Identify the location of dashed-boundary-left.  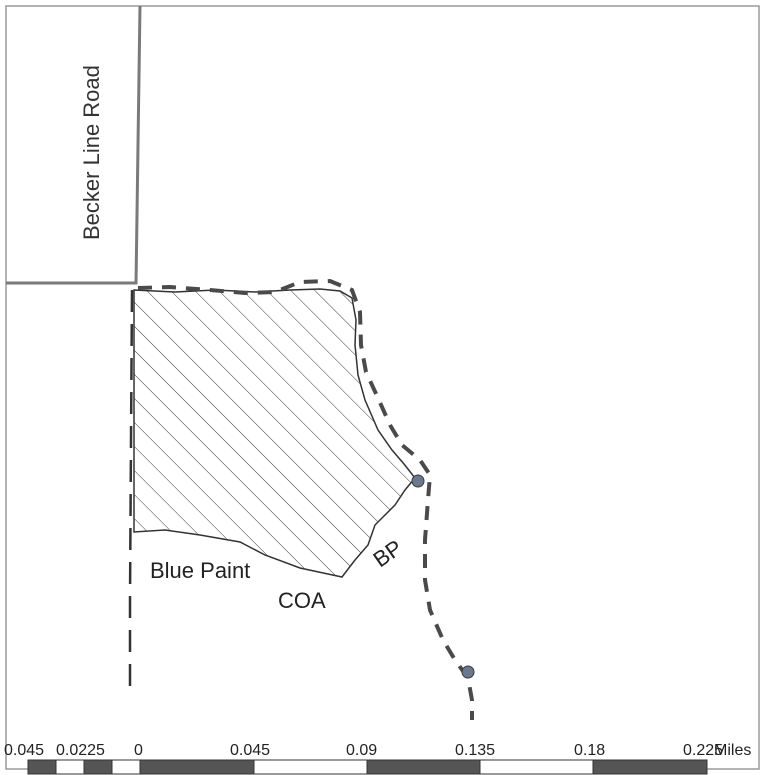
(131, 489).